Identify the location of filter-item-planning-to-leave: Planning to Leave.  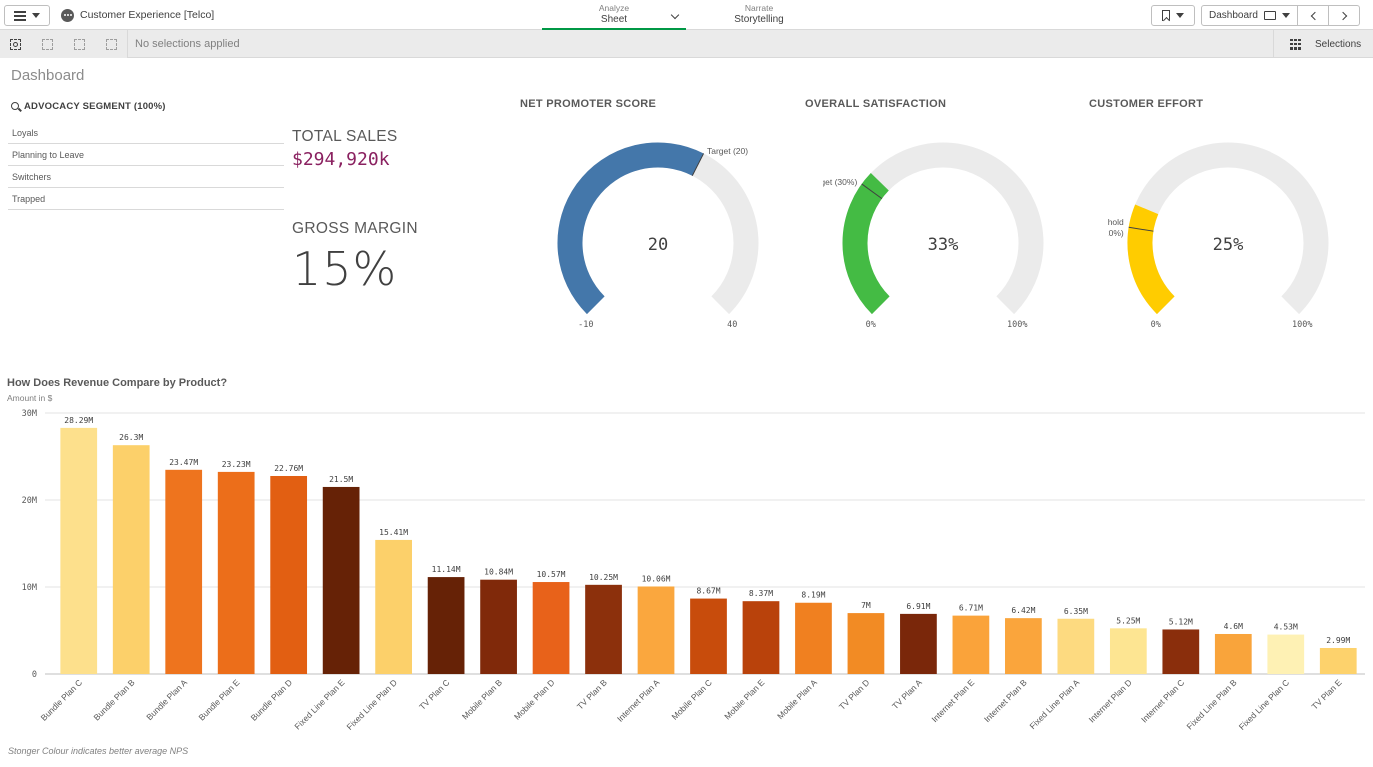
(146, 155).